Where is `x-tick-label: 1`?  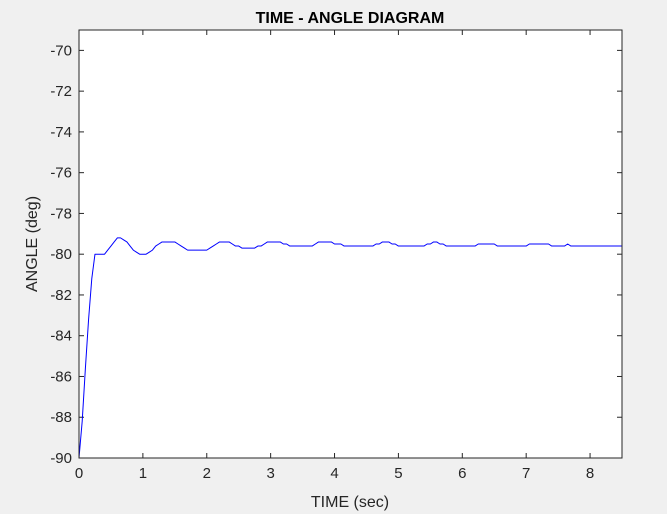
x-tick-label: 1 is located at coordinates (143, 473).